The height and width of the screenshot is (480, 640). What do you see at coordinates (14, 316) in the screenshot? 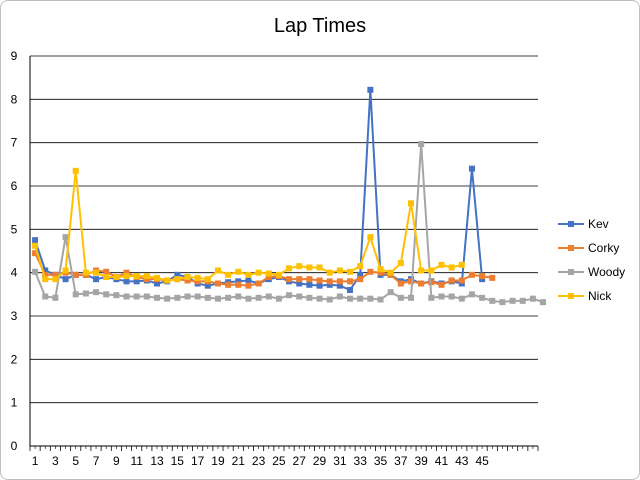
I see `y-tick-label: 3` at bounding box center [14, 316].